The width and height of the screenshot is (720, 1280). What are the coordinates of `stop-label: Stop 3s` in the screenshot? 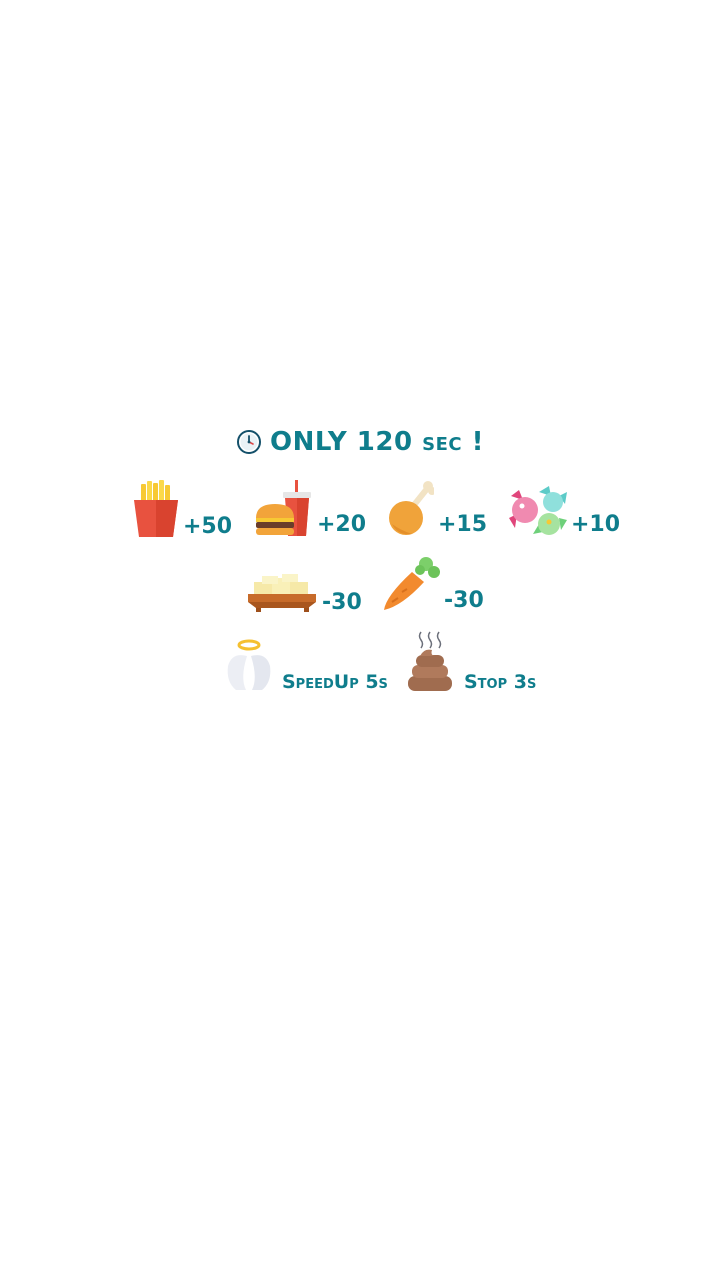 It's located at (500, 682).